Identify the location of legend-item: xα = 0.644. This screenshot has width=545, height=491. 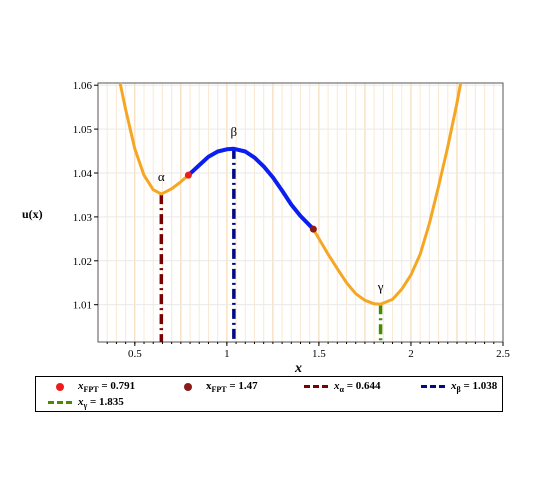
(342, 387).